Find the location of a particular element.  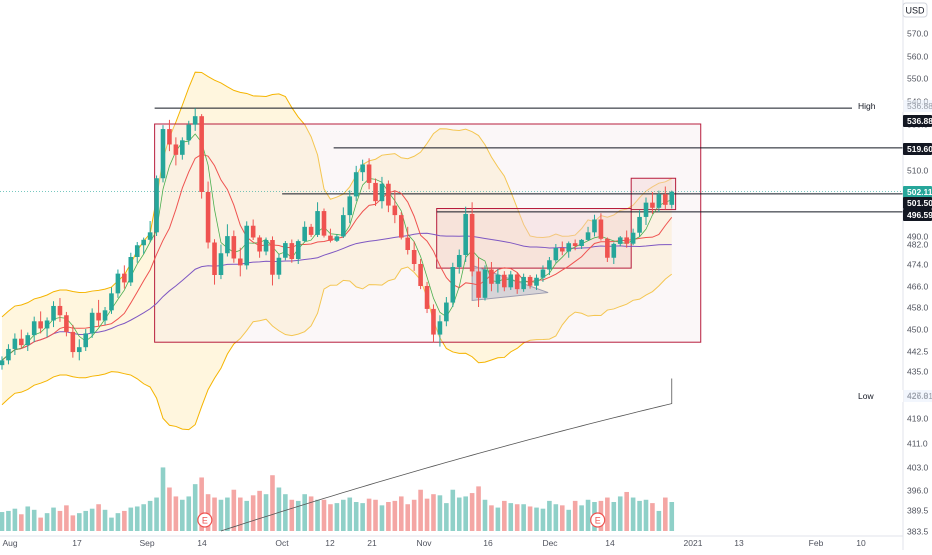

price-tick-label: 474.0 is located at coordinates (918, 265).